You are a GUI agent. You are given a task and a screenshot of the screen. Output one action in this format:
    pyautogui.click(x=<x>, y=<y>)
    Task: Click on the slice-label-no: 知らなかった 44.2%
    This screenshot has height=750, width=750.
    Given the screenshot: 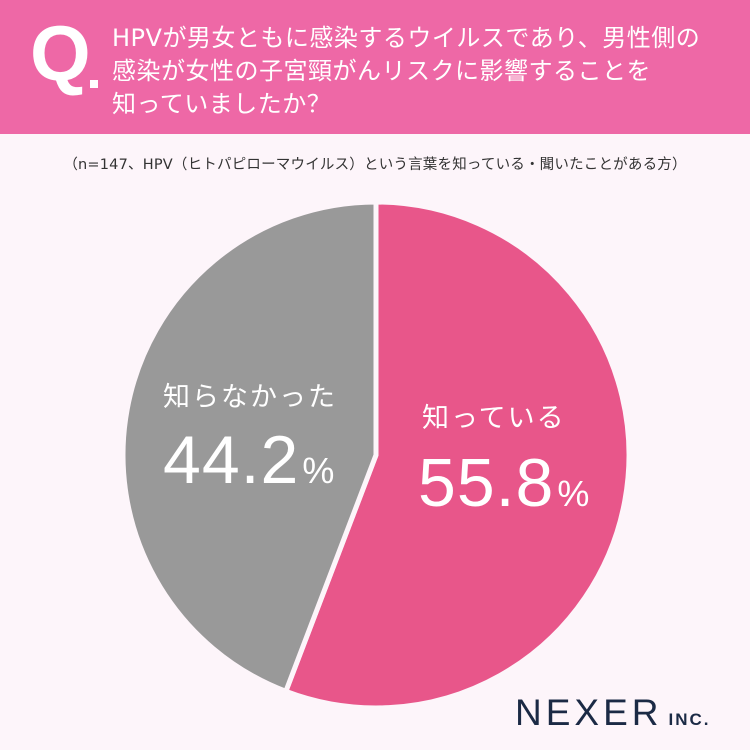 What is the action you would take?
    pyautogui.click(x=250, y=434)
    